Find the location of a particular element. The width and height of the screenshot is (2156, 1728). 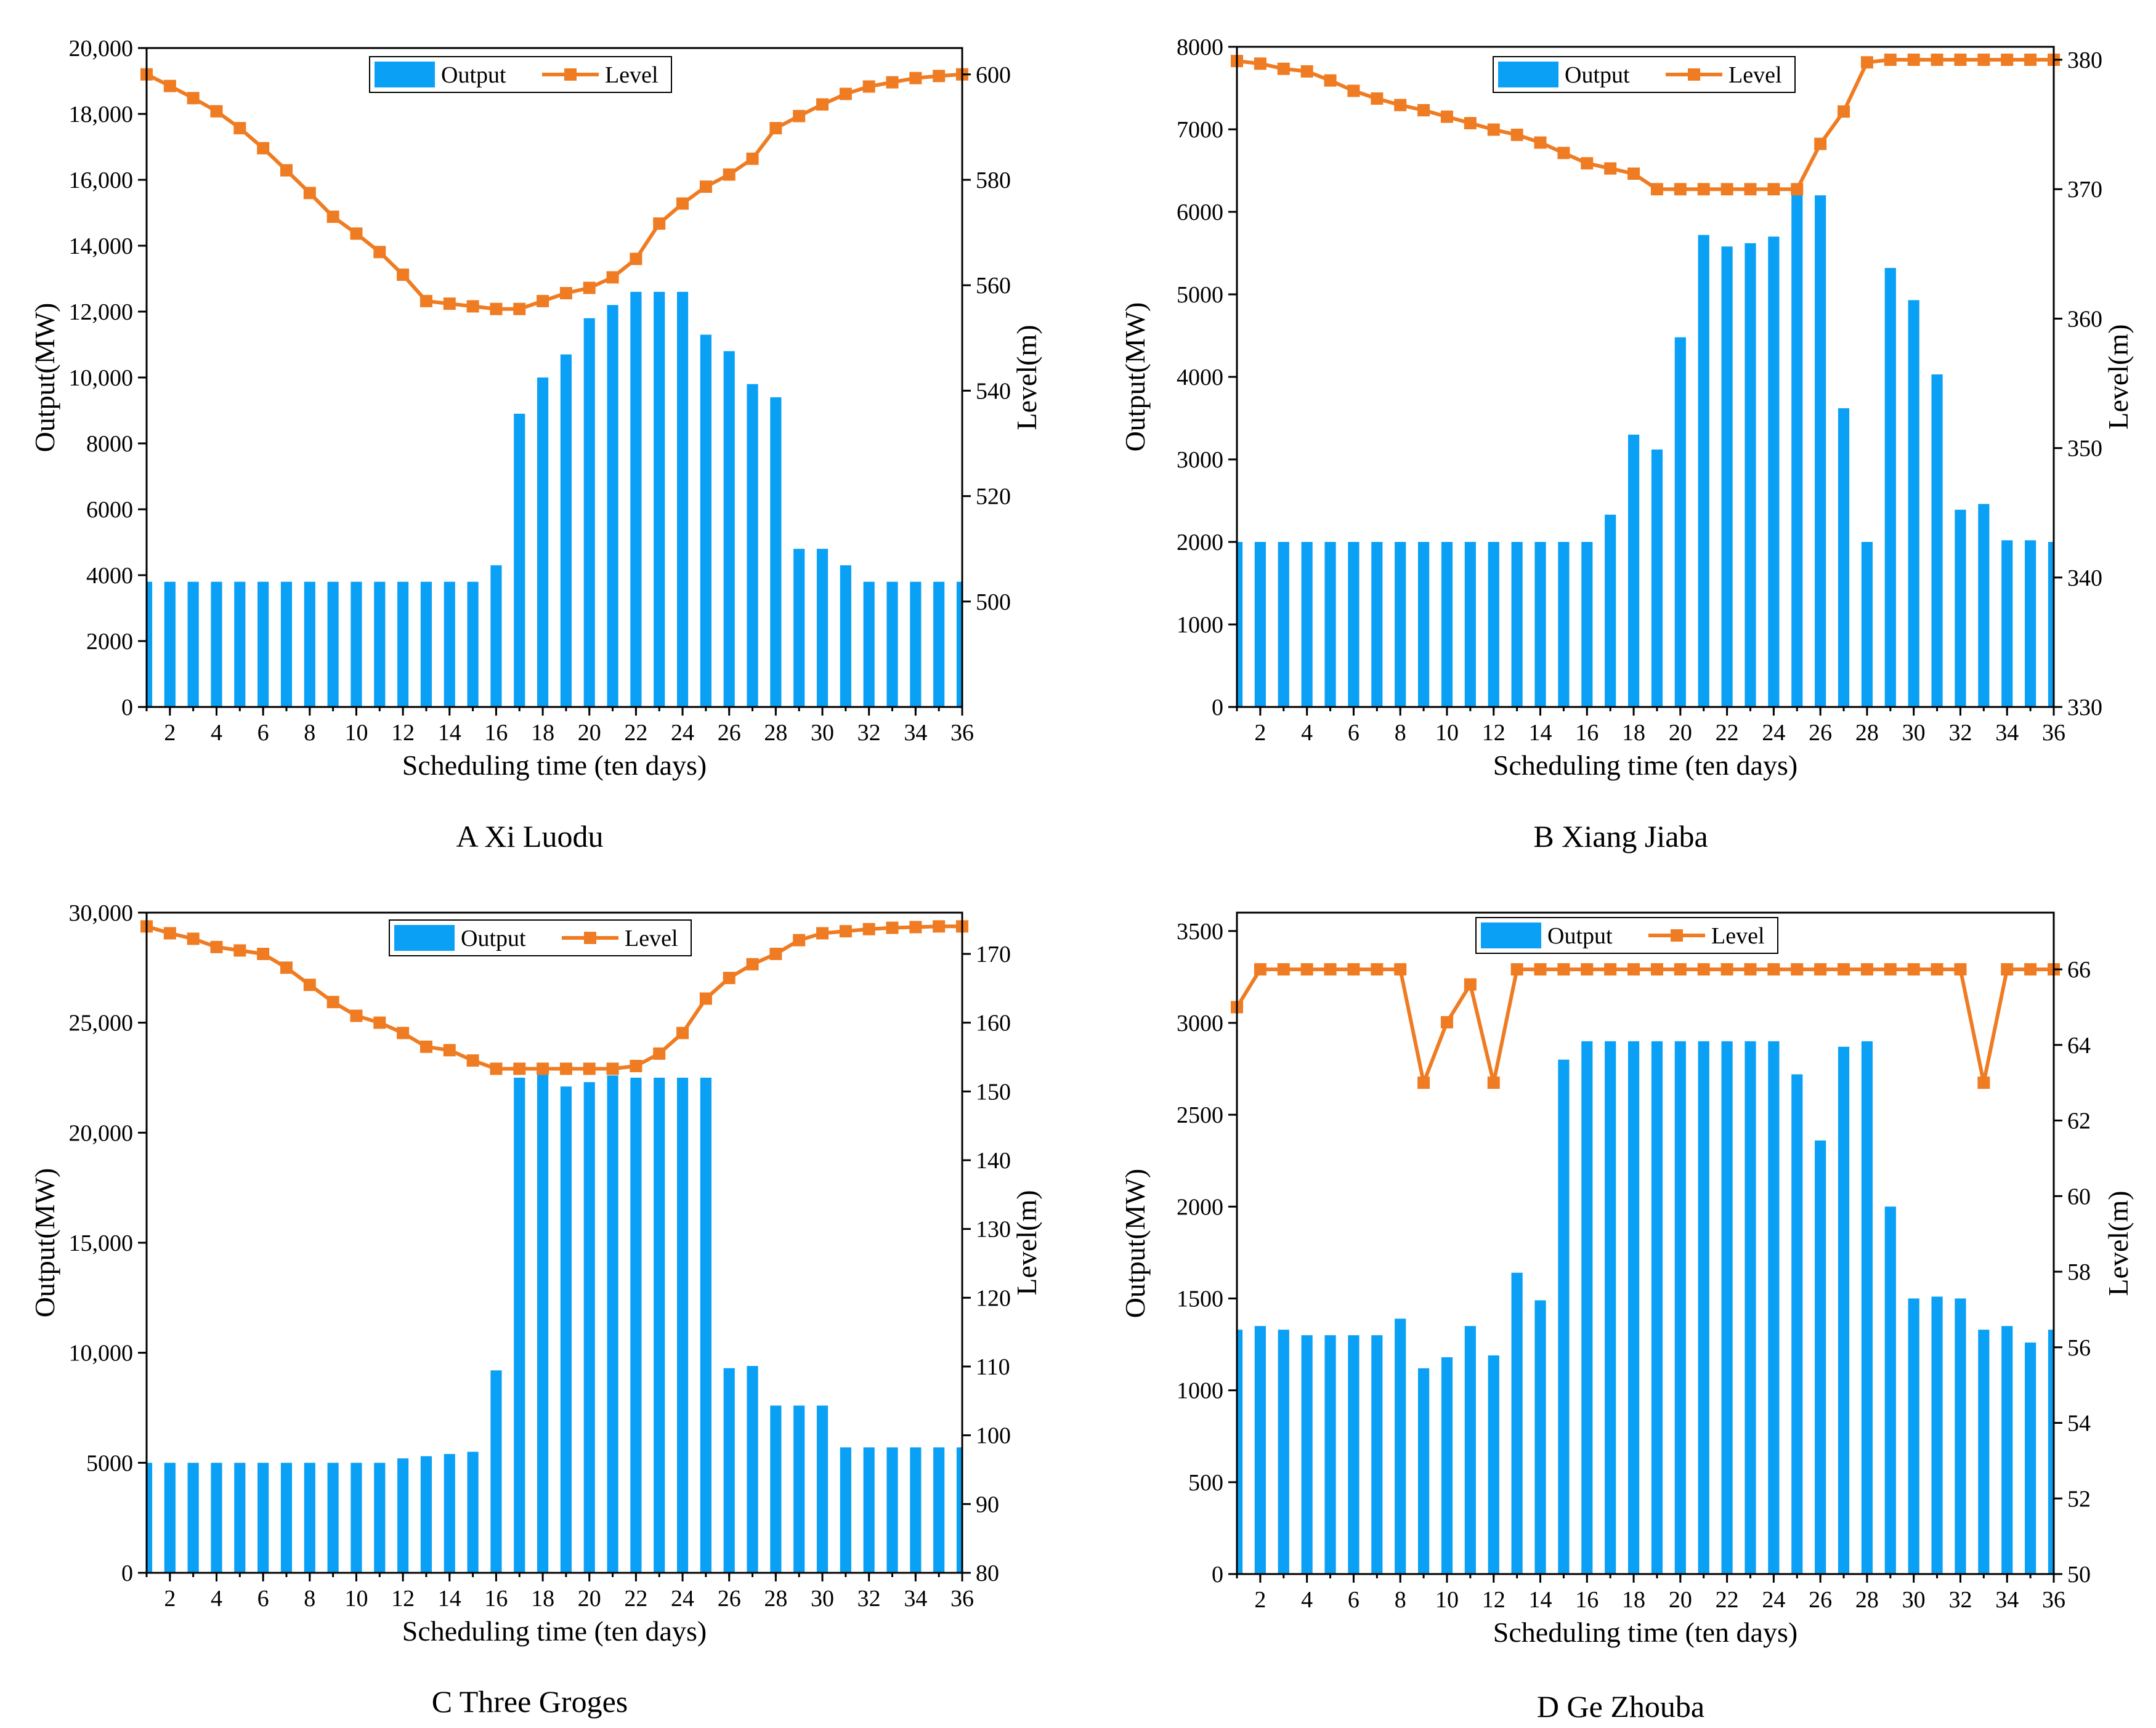

y2-tick-label: 370 is located at coordinates (2084, 190).